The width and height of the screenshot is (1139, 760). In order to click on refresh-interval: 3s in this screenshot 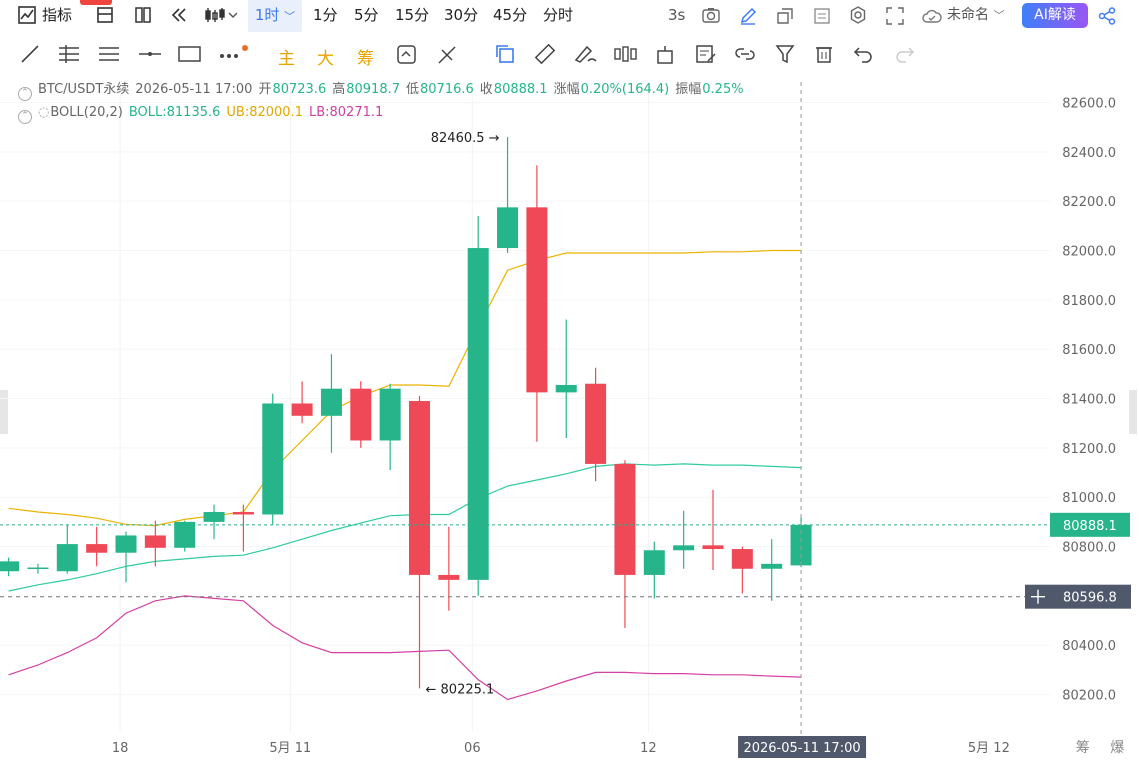, I will do `click(677, 15)`.